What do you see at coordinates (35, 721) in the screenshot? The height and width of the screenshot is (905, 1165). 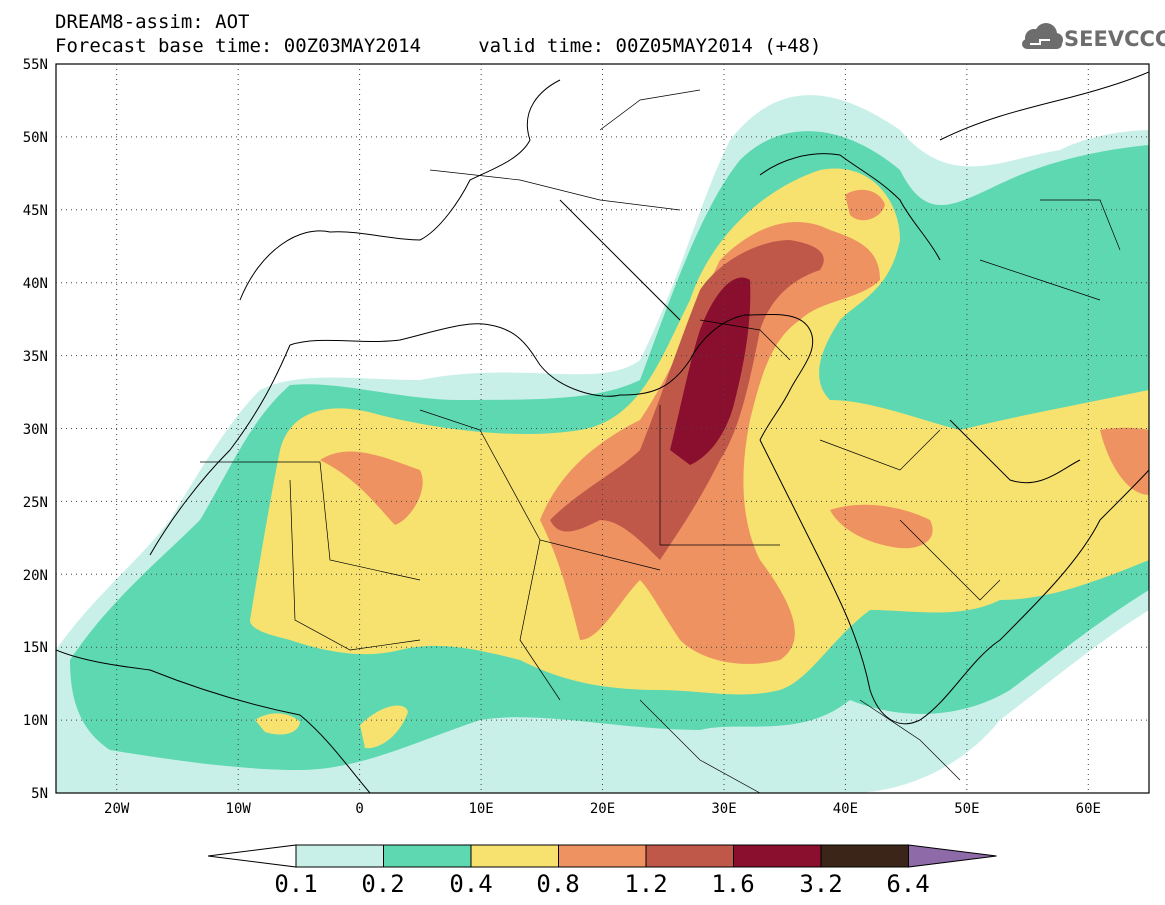 I see `lat-label: 10N` at bounding box center [35, 721].